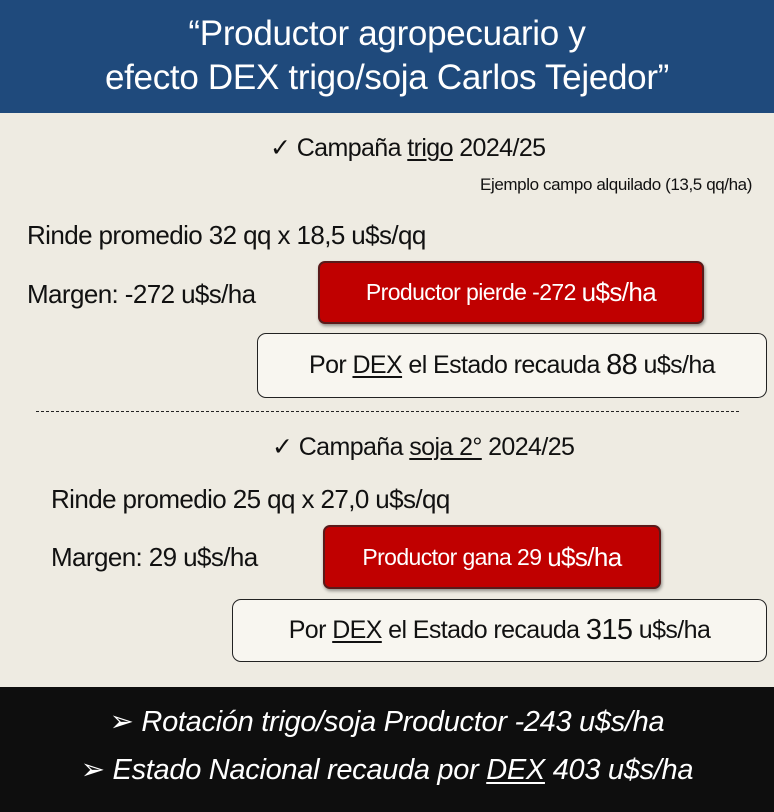 The image size is (774, 812). I want to click on summary-text: Estado Nacional recauda por, so click(299, 770).